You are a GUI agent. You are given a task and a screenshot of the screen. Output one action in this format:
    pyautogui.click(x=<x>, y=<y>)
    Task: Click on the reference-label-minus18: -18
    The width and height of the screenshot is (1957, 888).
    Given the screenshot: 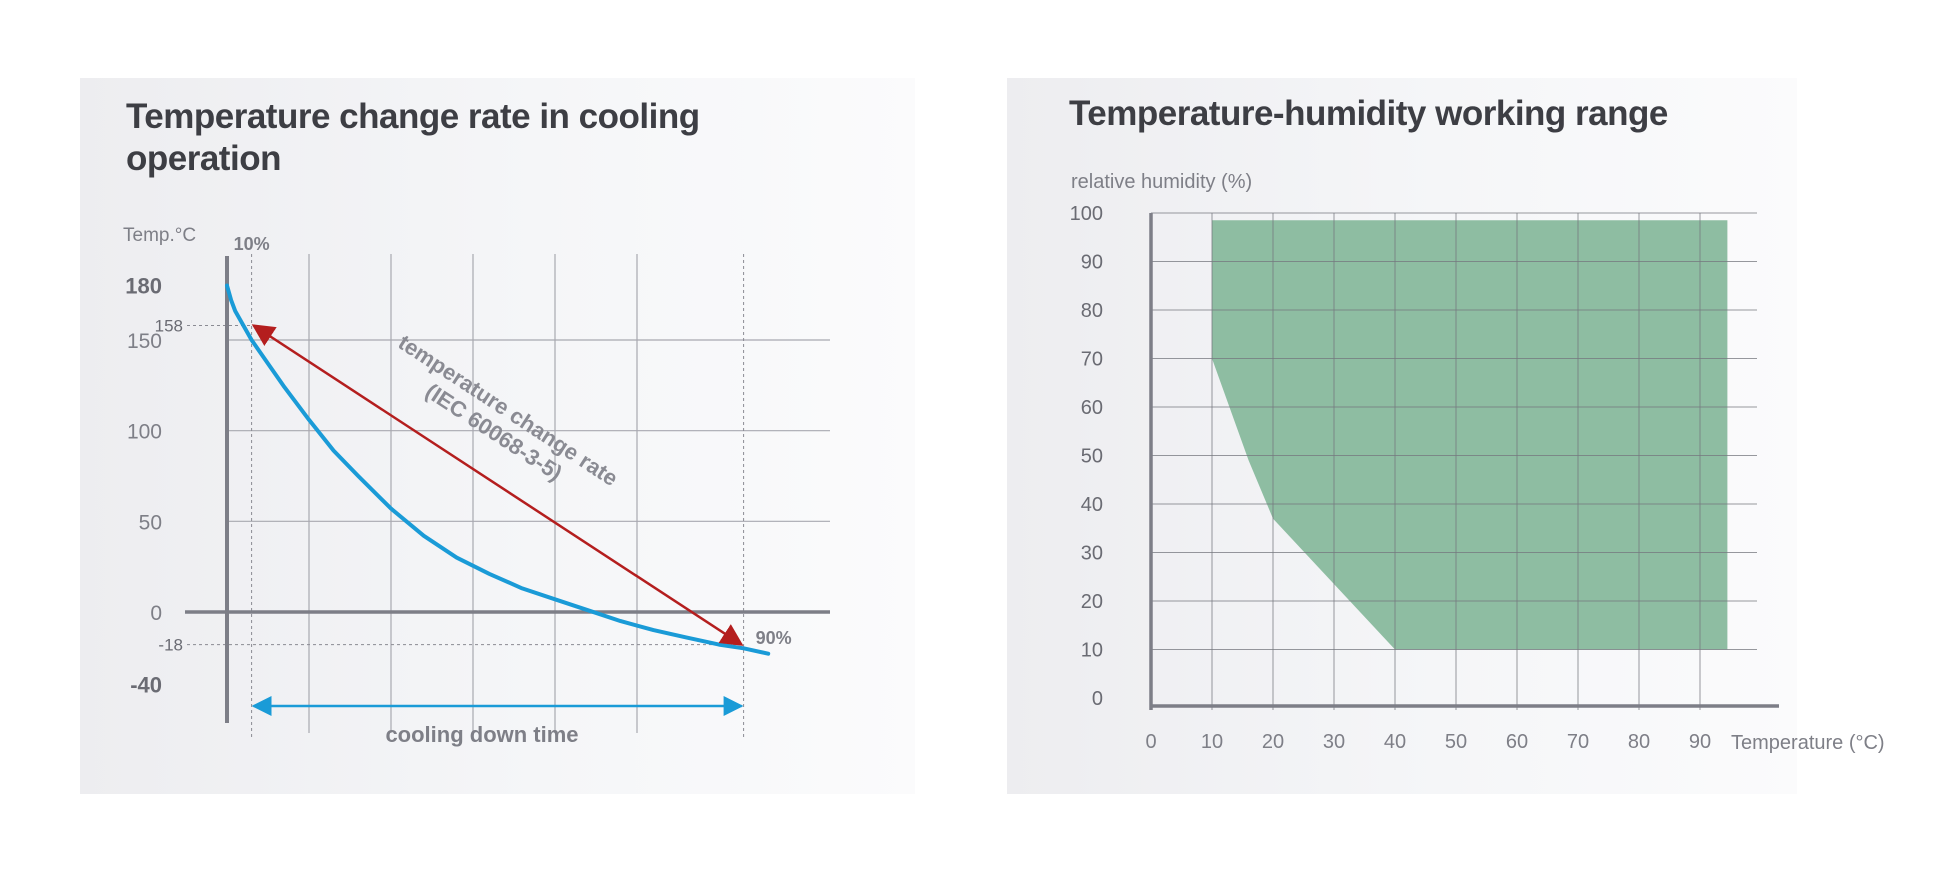 What is the action you would take?
    pyautogui.click(x=170, y=645)
    